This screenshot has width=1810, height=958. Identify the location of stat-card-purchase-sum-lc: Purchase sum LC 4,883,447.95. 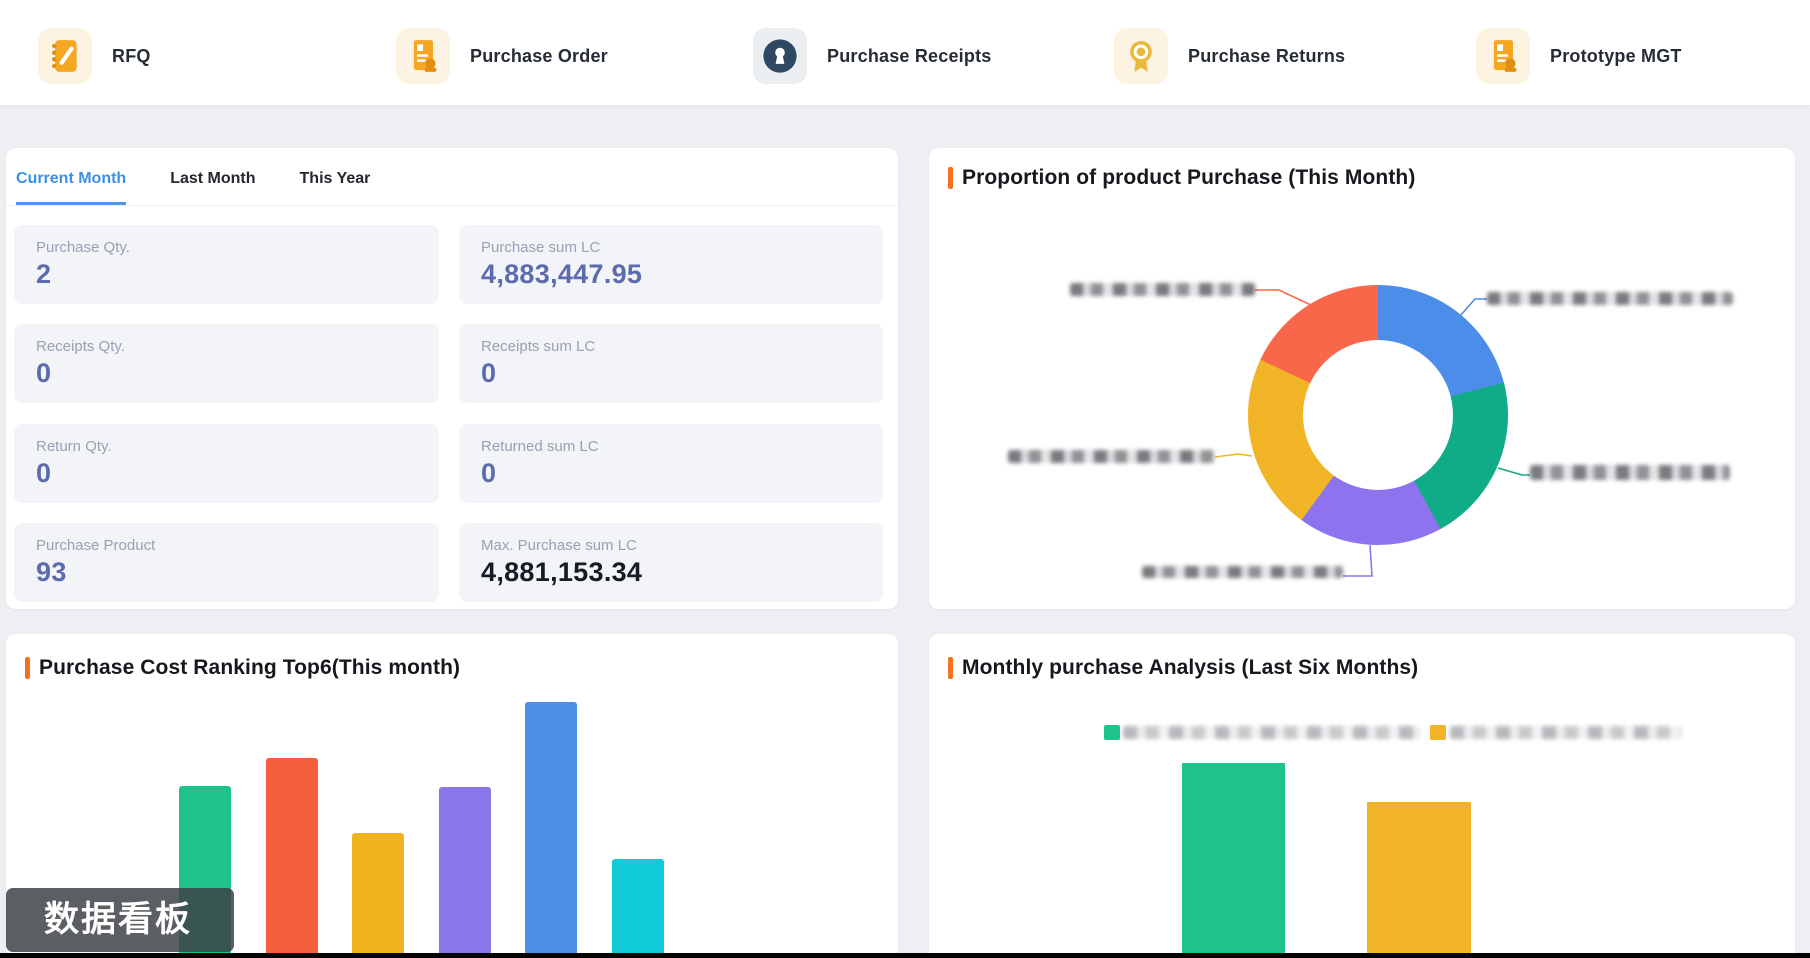
(671, 264).